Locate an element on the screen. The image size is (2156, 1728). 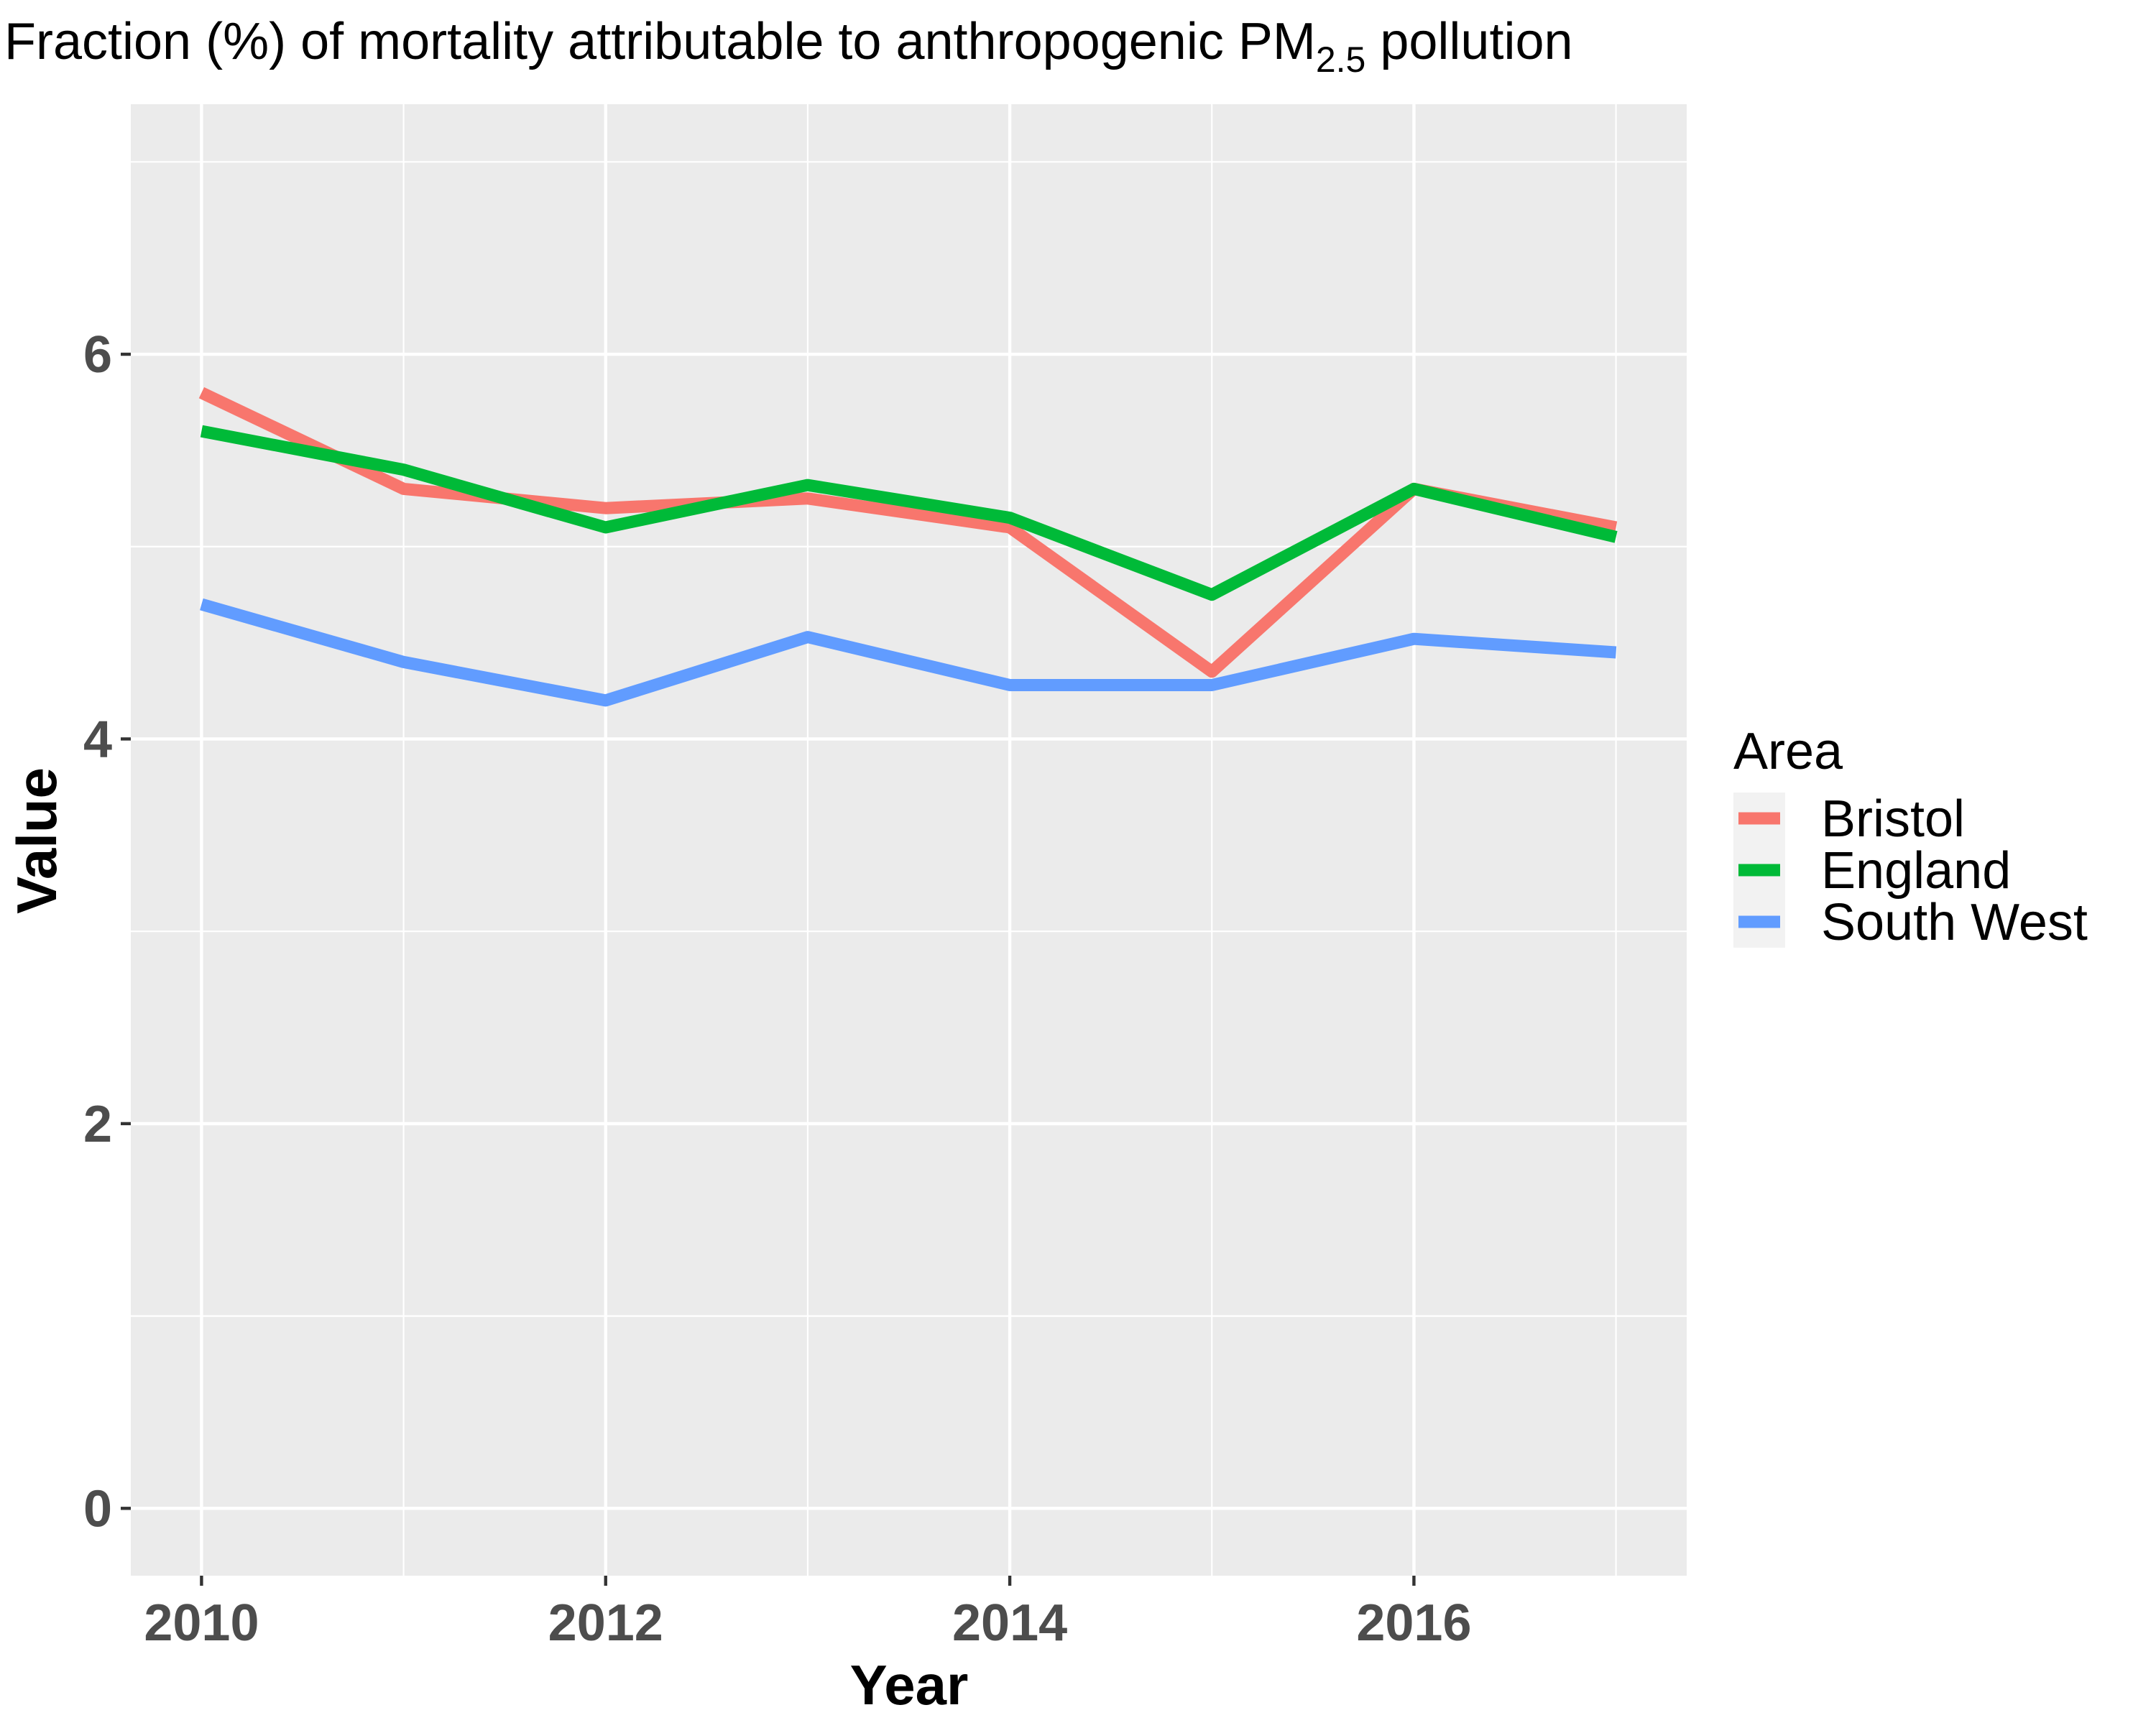
x-tick-label: 2016 is located at coordinates (1413, 1623).